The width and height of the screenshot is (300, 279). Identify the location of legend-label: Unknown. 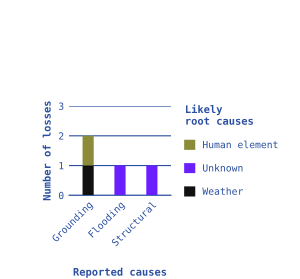
(222, 168).